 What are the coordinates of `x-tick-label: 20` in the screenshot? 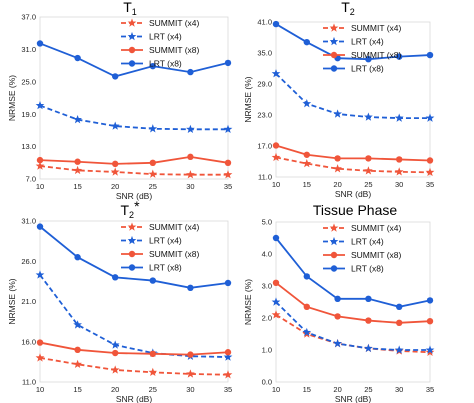 It's located at (115, 389).